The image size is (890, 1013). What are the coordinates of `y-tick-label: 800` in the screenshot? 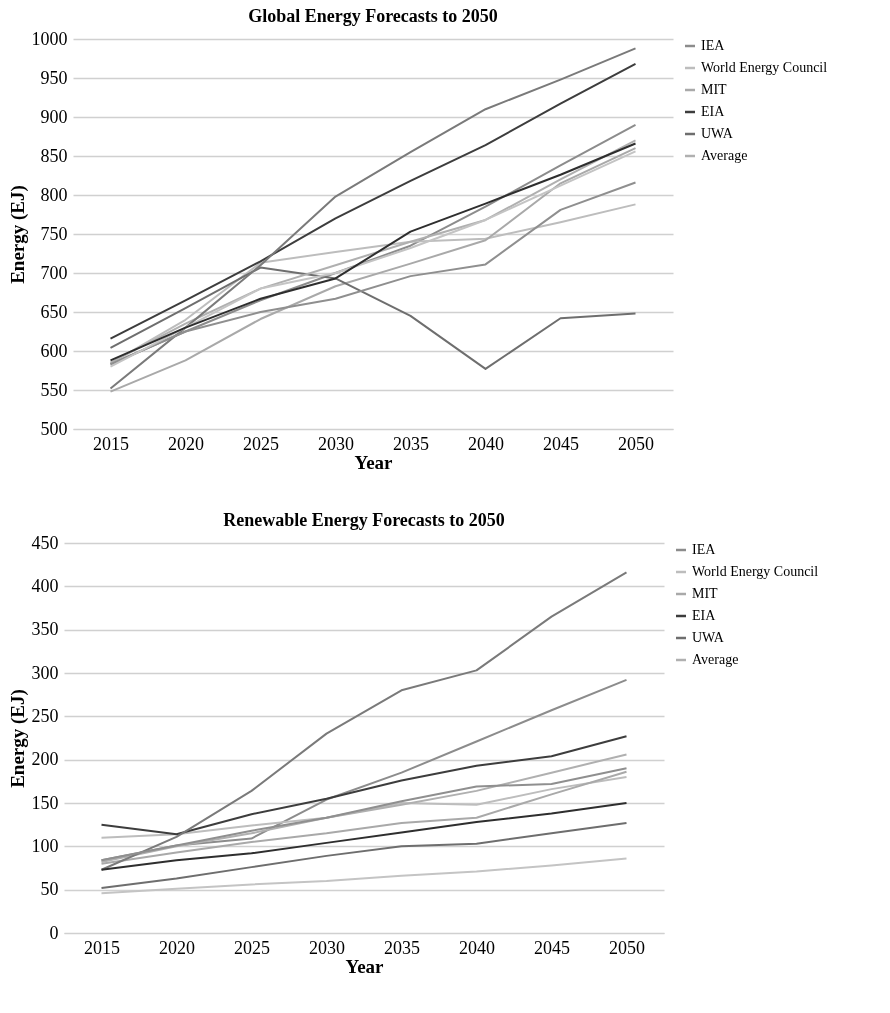 It's located at (54, 194).